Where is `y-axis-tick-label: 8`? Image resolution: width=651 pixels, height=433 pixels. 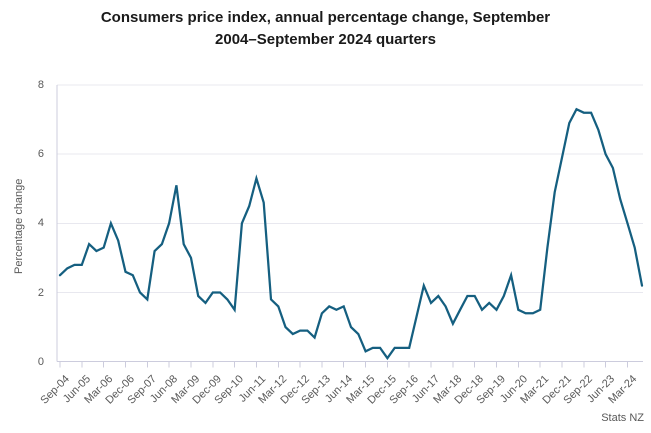 y-axis-tick-label: 8 is located at coordinates (40, 85).